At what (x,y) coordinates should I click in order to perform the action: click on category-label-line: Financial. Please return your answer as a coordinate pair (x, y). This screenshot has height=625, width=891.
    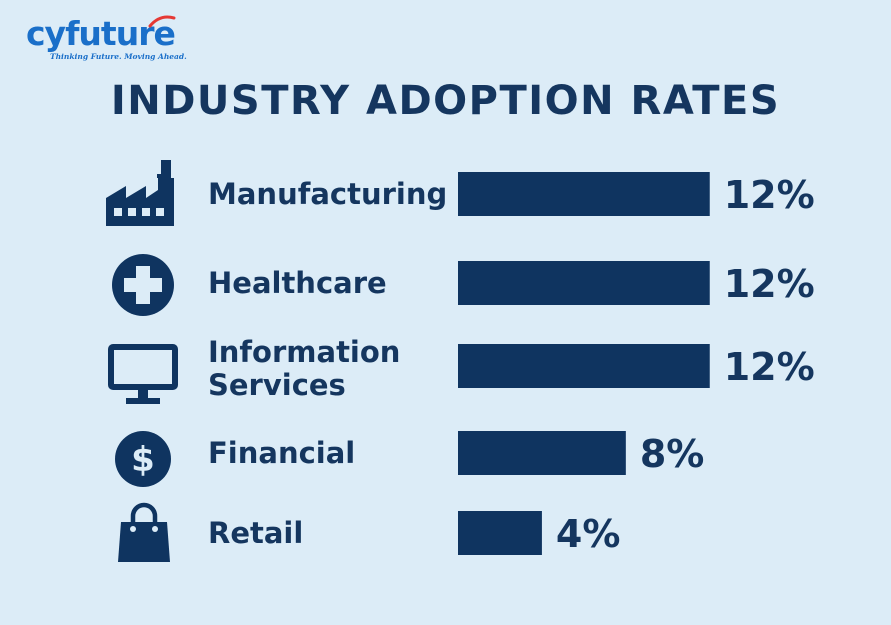
    Looking at the image, I should click on (282, 452).